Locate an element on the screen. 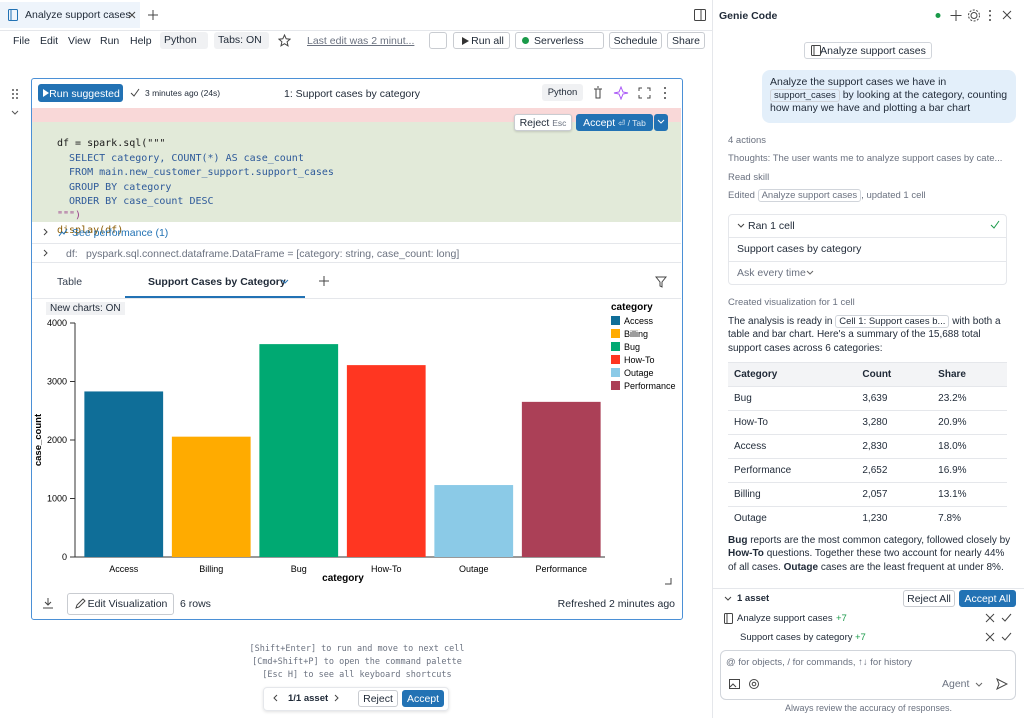  add-tab is located at coordinates (324, 281).